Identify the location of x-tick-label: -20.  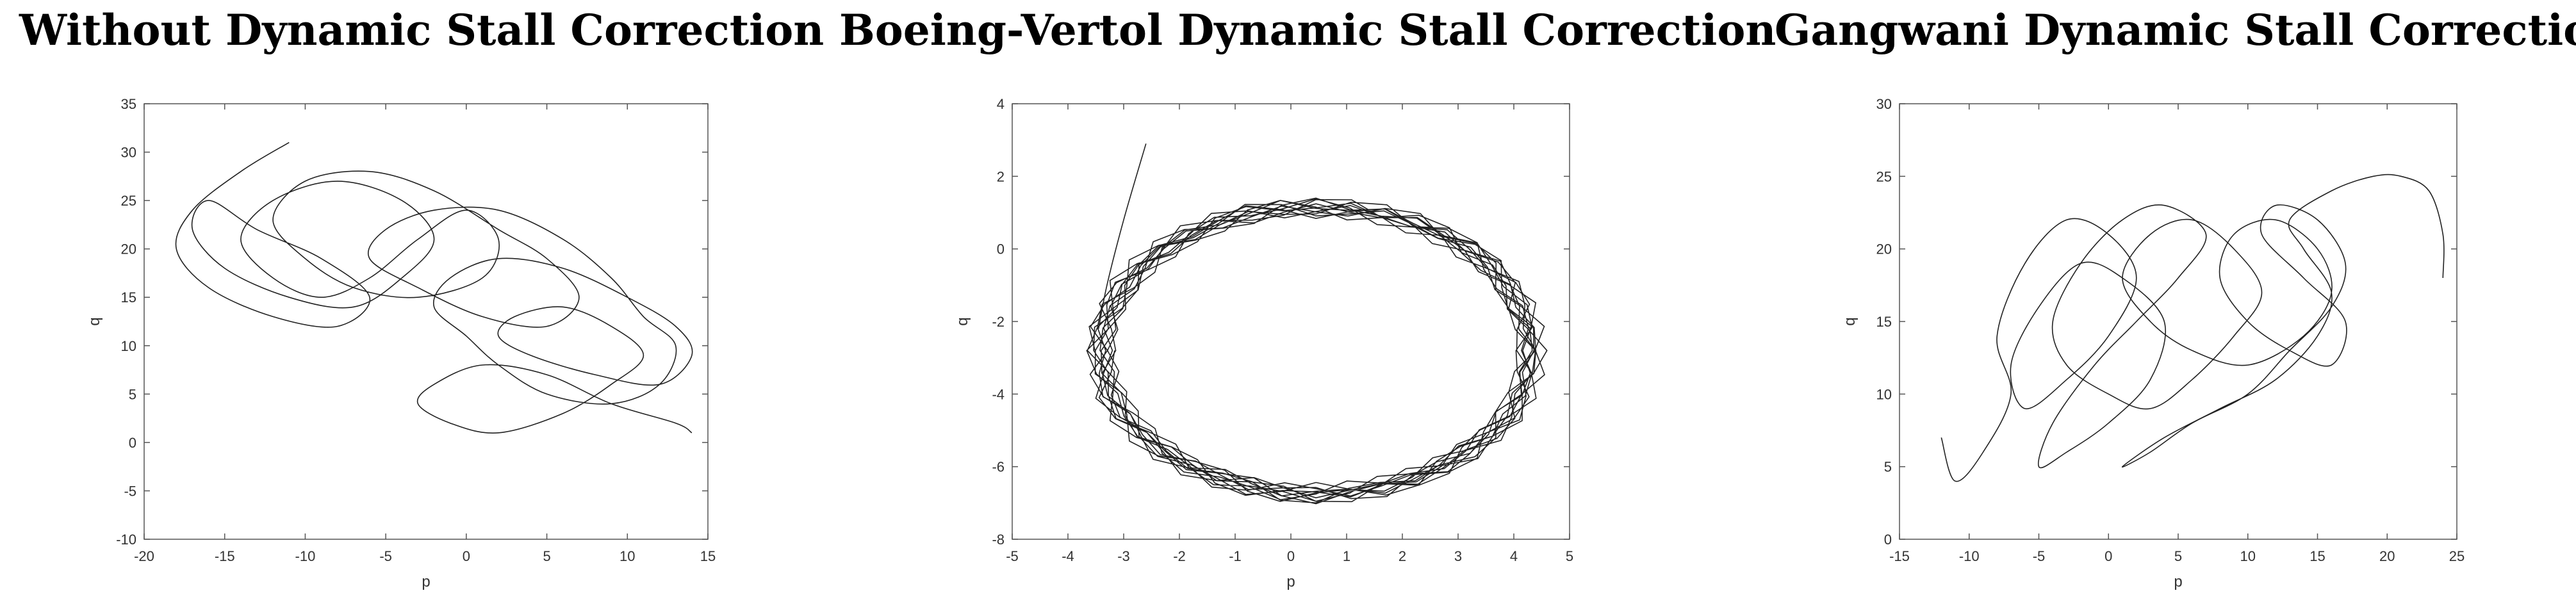
(144, 556).